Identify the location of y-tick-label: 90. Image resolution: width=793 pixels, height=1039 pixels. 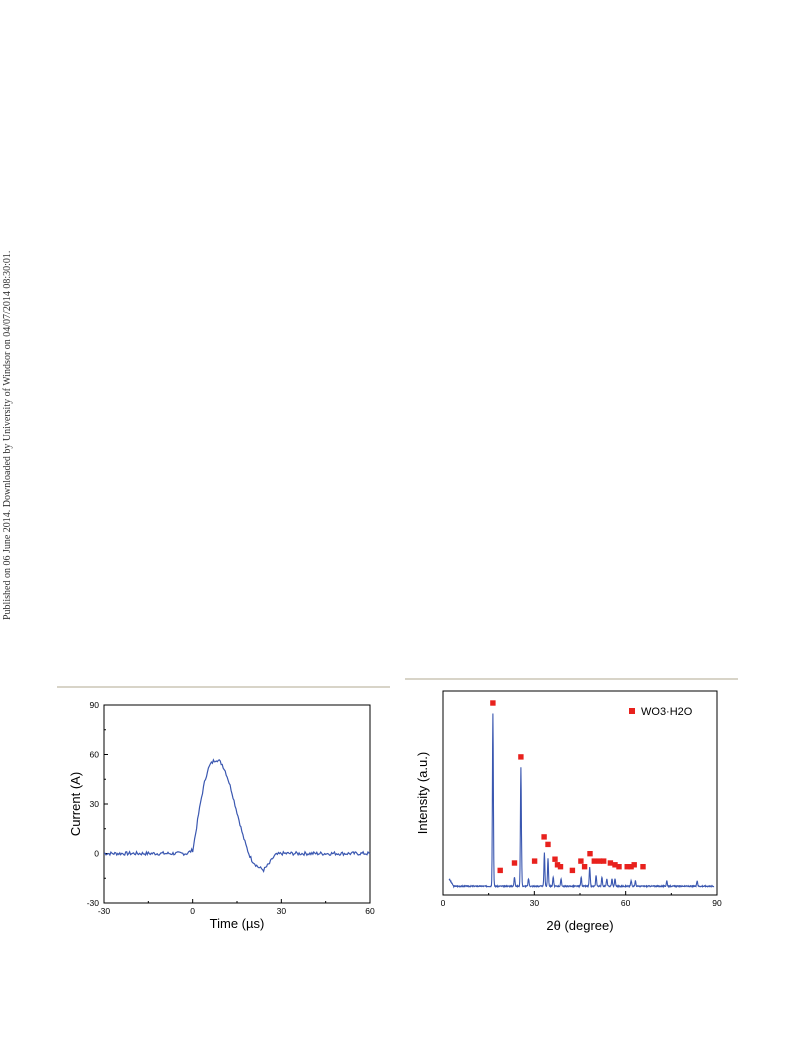
(95, 705).